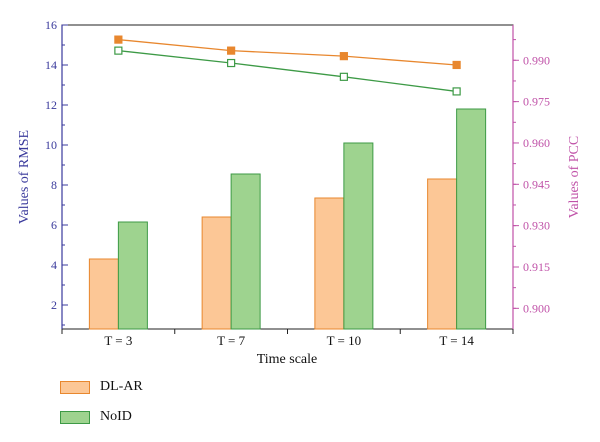 This screenshot has height=442, width=600. Describe the element at coordinates (287, 359) in the screenshot. I see `x-axis-title: Time scale` at that location.